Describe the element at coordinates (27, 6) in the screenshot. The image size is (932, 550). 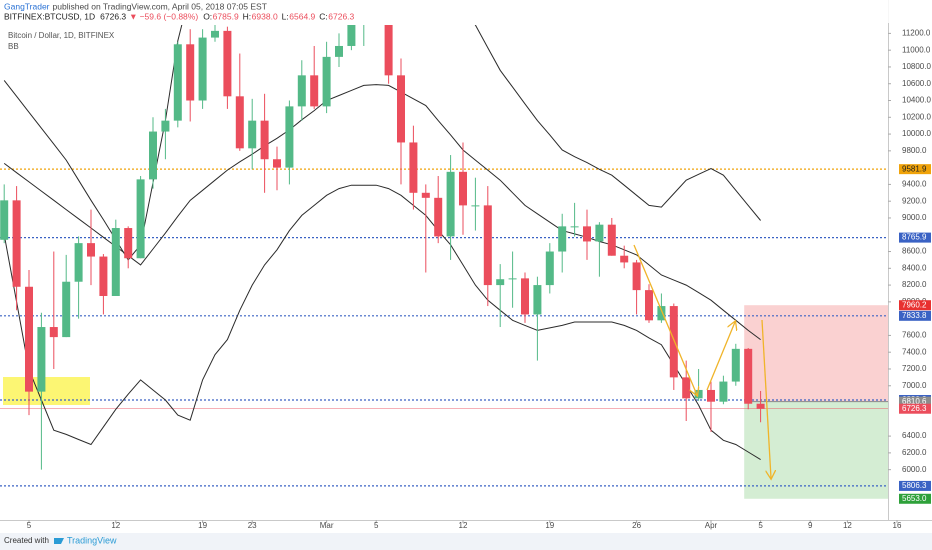
I see `author: GangTrader` at that location.